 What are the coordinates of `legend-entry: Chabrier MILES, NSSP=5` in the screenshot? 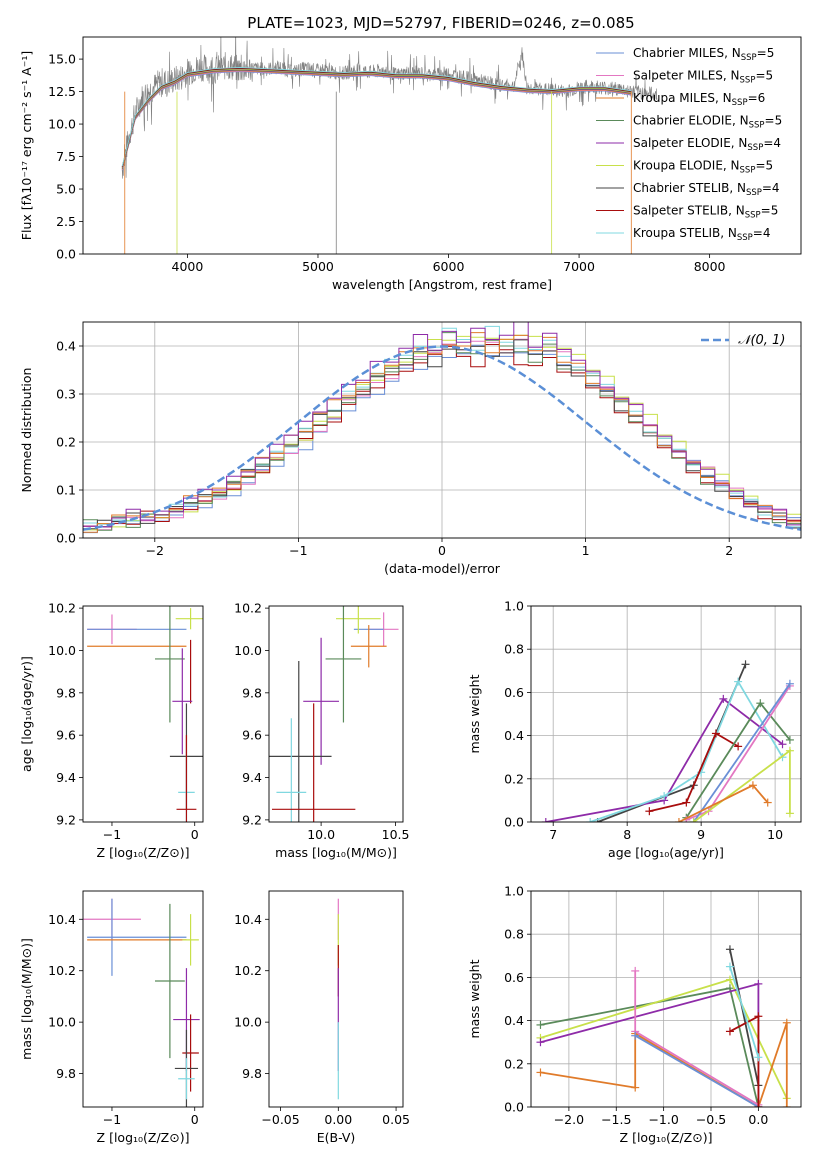 It's located at (703, 54).